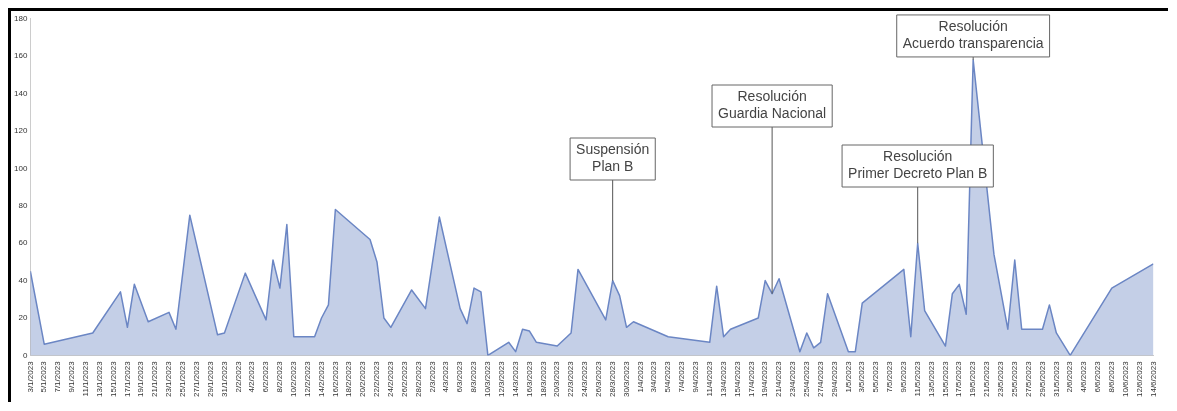  Describe the element at coordinates (931, 378) in the screenshot. I see `x-tick-label: 13/5/2023` at that location.